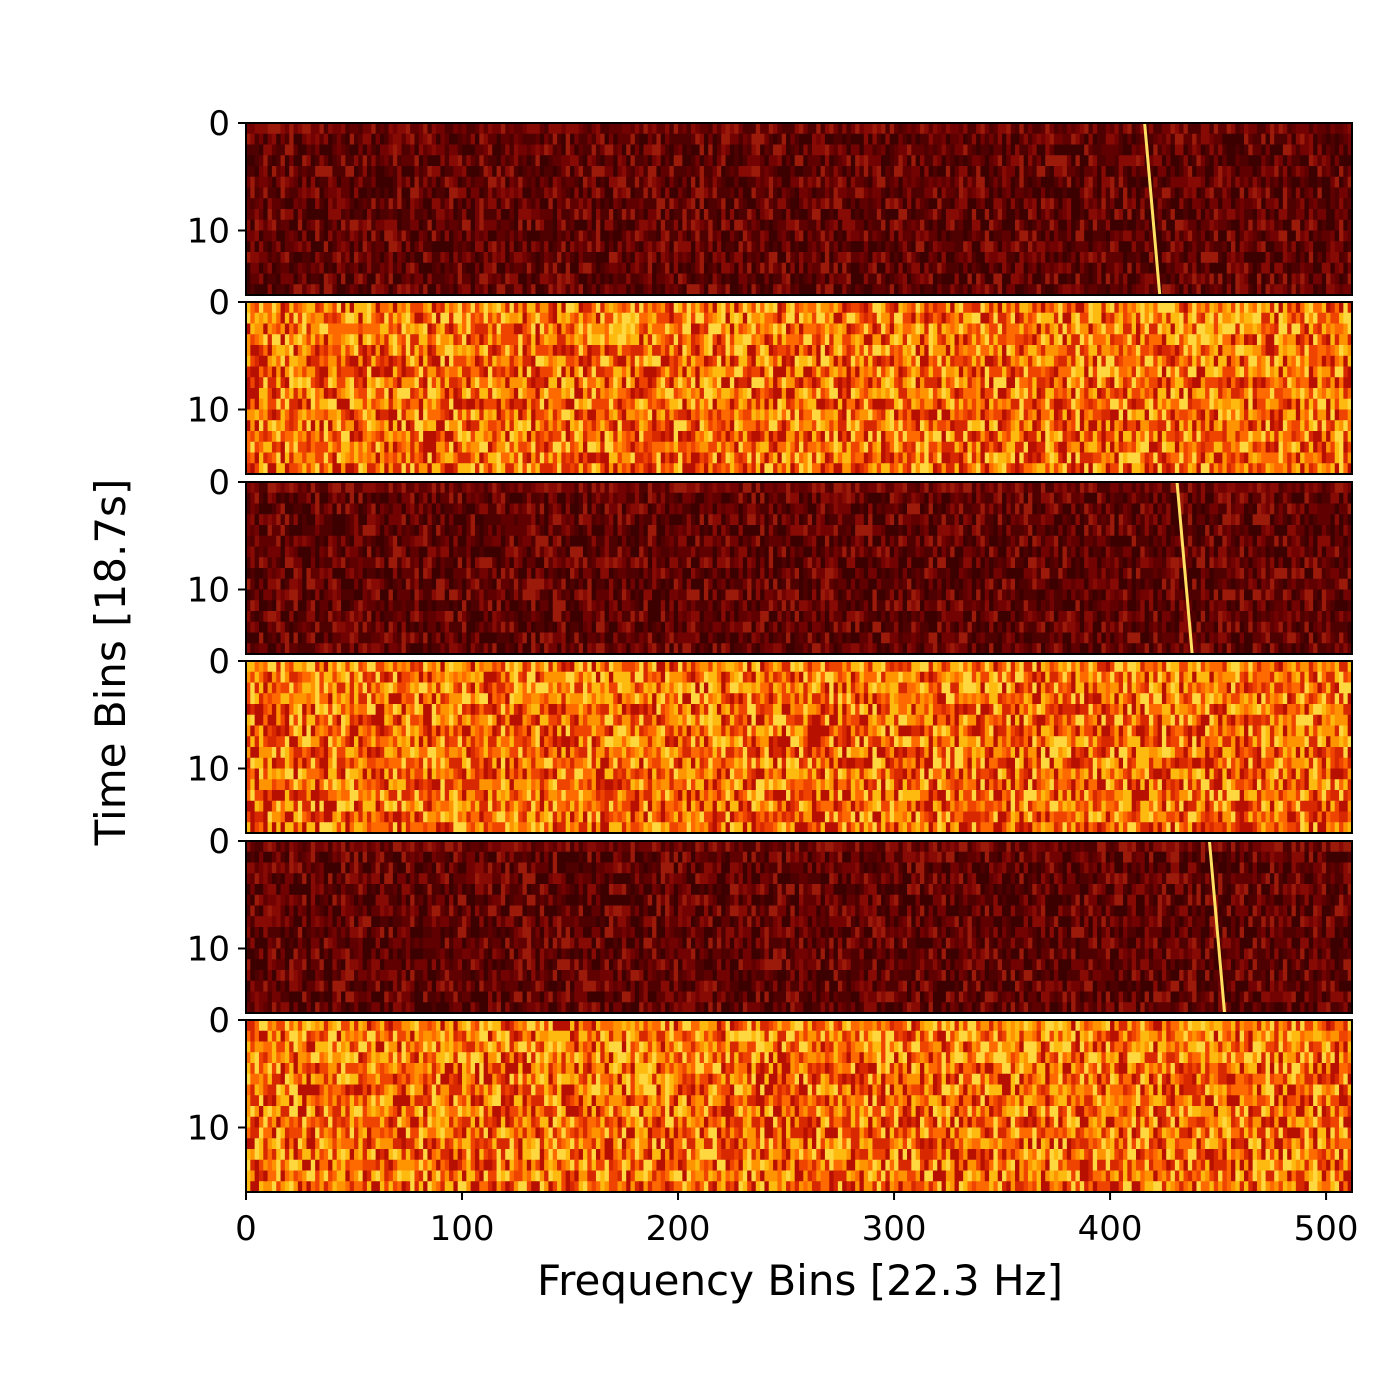 This screenshot has height=1400, width=1400. Describe the element at coordinates (1110, 1229) in the screenshot. I see `x-tick-label: 400` at that location.